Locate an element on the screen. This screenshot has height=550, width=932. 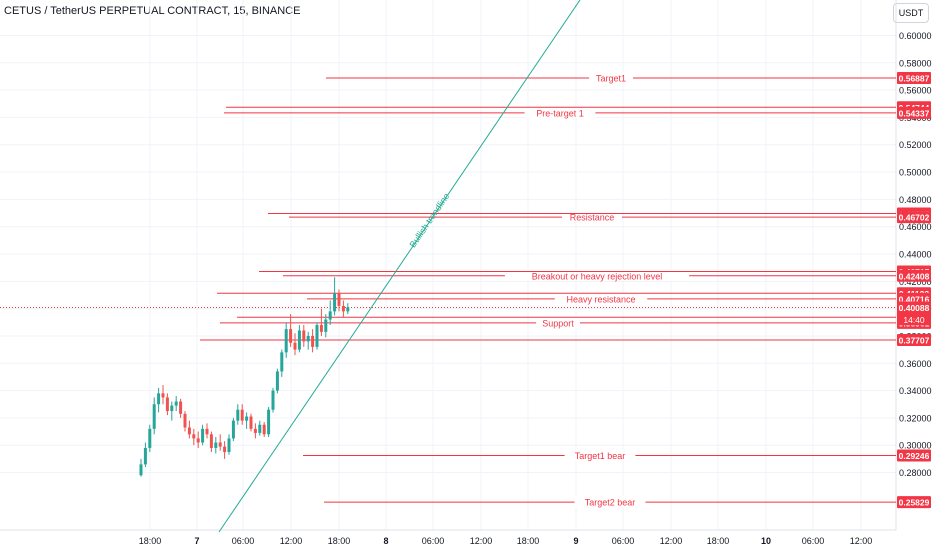
price-tag-label: 0.40716 is located at coordinates (914, 299).